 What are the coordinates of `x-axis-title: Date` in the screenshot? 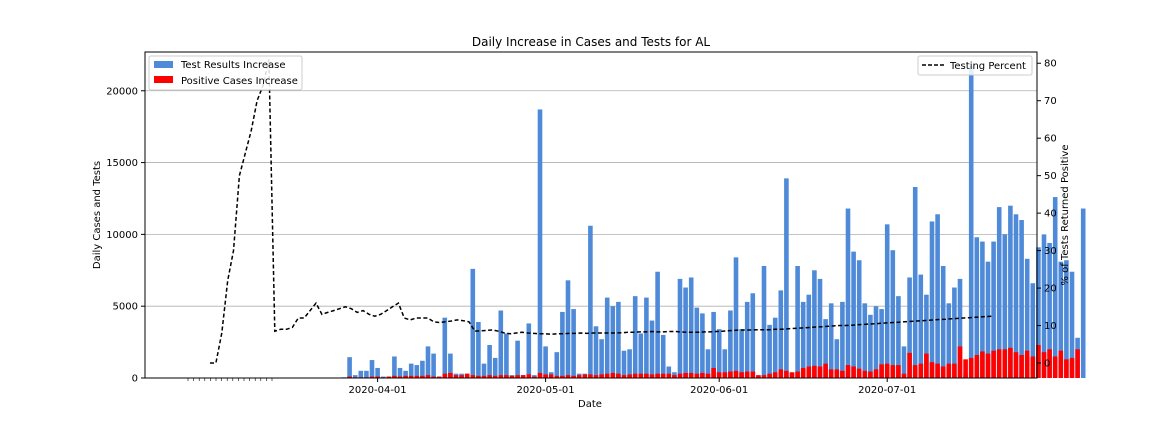 It's located at (590, 404).